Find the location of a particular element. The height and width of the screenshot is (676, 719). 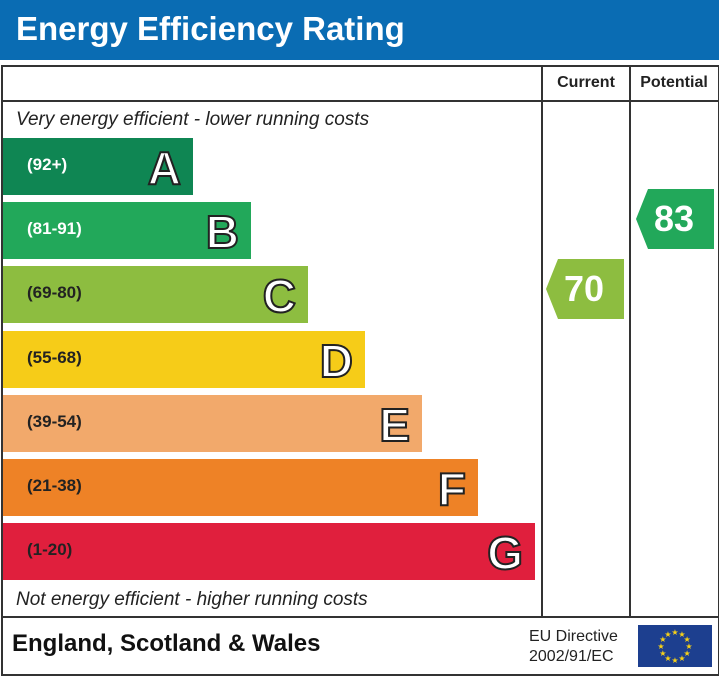

potential-rating-value: 83 is located at coordinates (674, 218).